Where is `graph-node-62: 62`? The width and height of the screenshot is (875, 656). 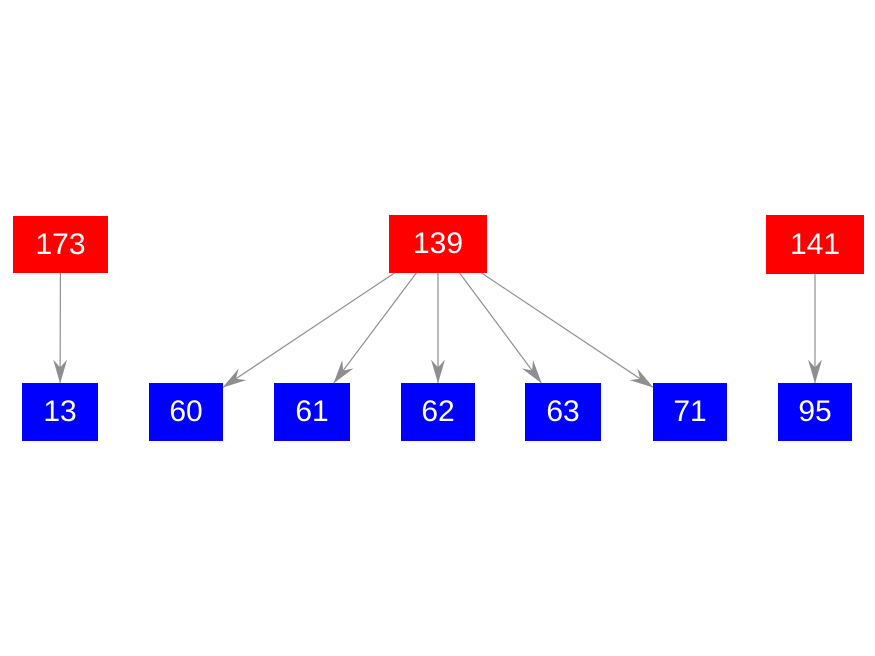 graph-node-62: 62 is located at coordinates (438, 412).